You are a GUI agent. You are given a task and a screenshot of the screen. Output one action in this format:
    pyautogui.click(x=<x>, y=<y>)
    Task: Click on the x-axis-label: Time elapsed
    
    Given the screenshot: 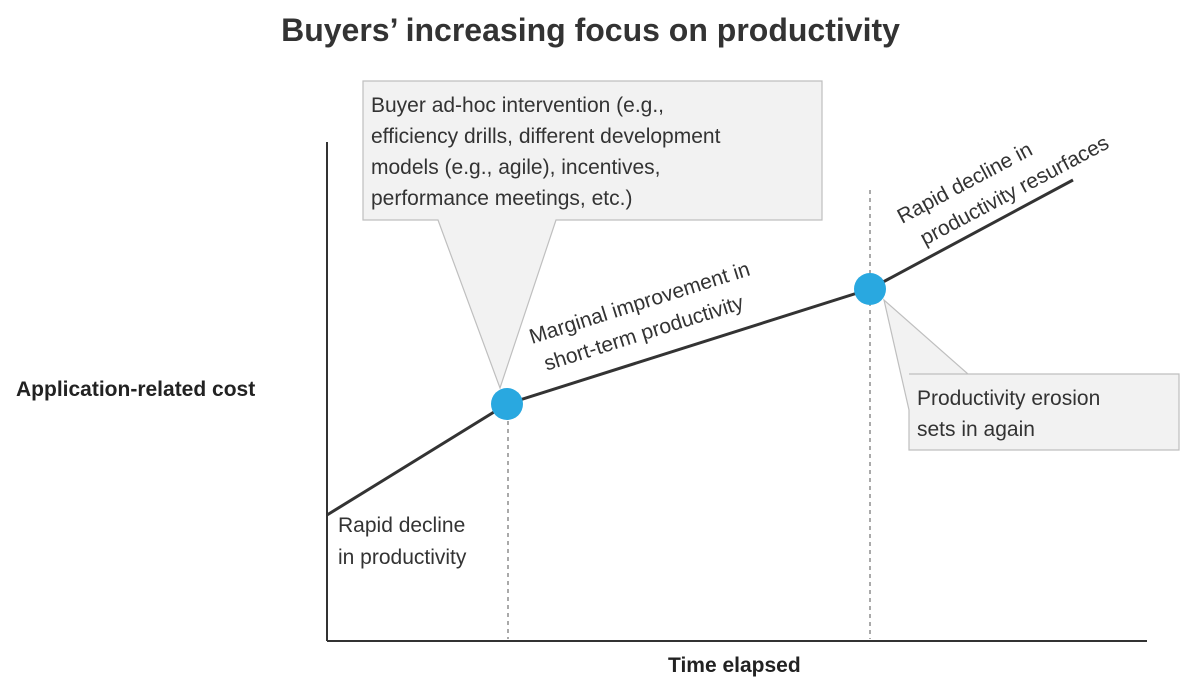 What is the action you would take?
    pyautogui.click(x=734, y=665)
    